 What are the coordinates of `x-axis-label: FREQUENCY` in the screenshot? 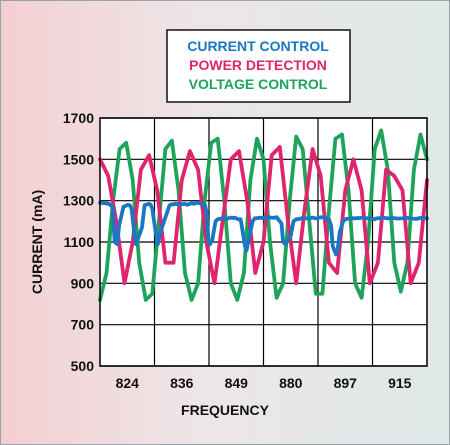 It's located at (225, 410).